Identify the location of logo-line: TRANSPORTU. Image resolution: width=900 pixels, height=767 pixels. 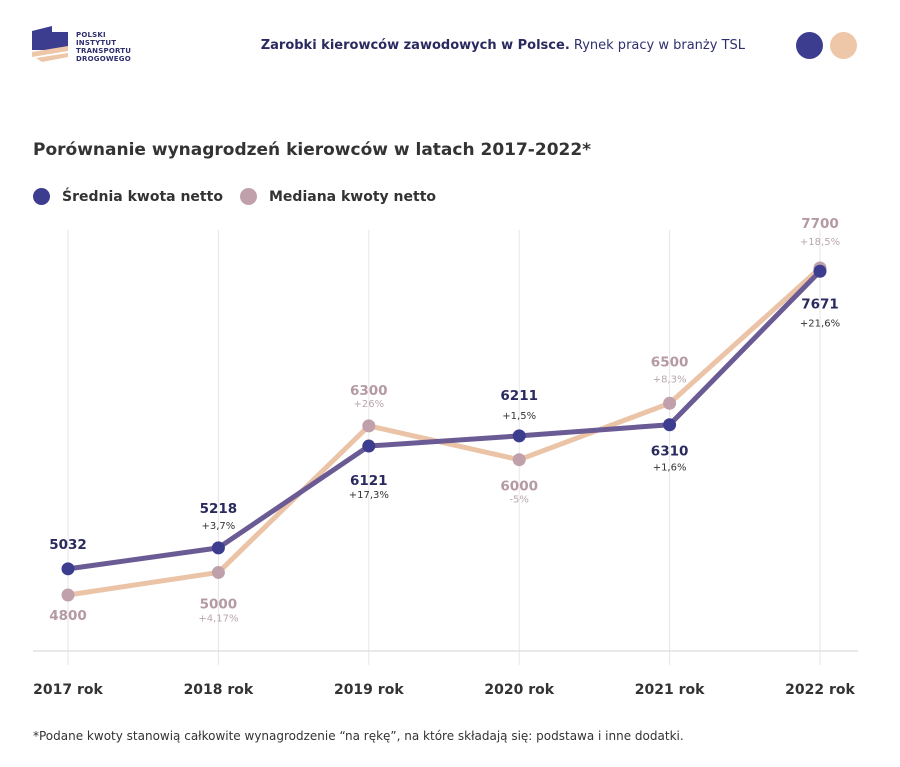
(104, 51).